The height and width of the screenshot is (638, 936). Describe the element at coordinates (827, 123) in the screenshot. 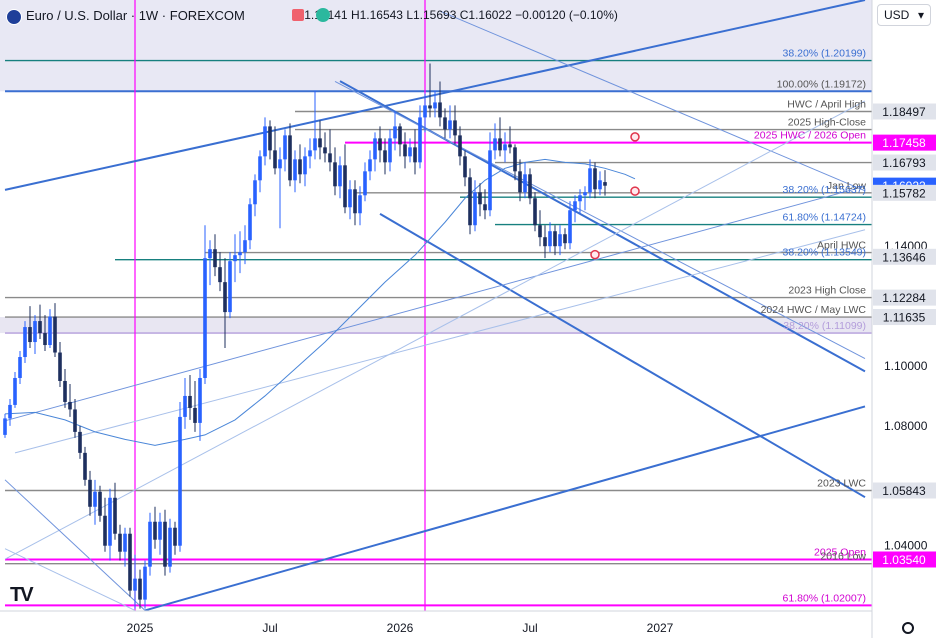

I see `level-label-3: 2025 High-Close` at that location.